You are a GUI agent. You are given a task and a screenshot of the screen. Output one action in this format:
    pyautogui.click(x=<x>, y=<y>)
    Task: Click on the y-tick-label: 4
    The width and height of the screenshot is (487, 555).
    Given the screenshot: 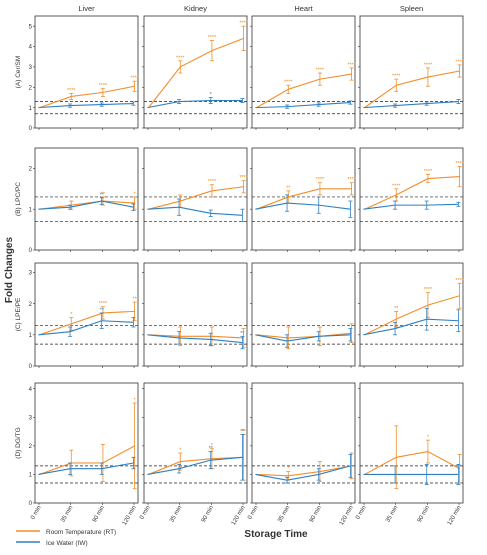 What is the action you would take?
    pyautogui.click(x=31, y=48)
    